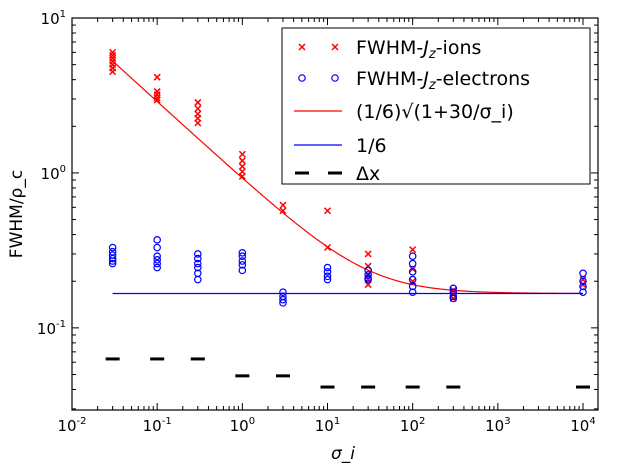 This screenshot has width=628, height=471. What do you see at coordinates (242, 425) in the screenshot?
I see `x-tick-label: 10⁰` at bounding box center [242, 425].